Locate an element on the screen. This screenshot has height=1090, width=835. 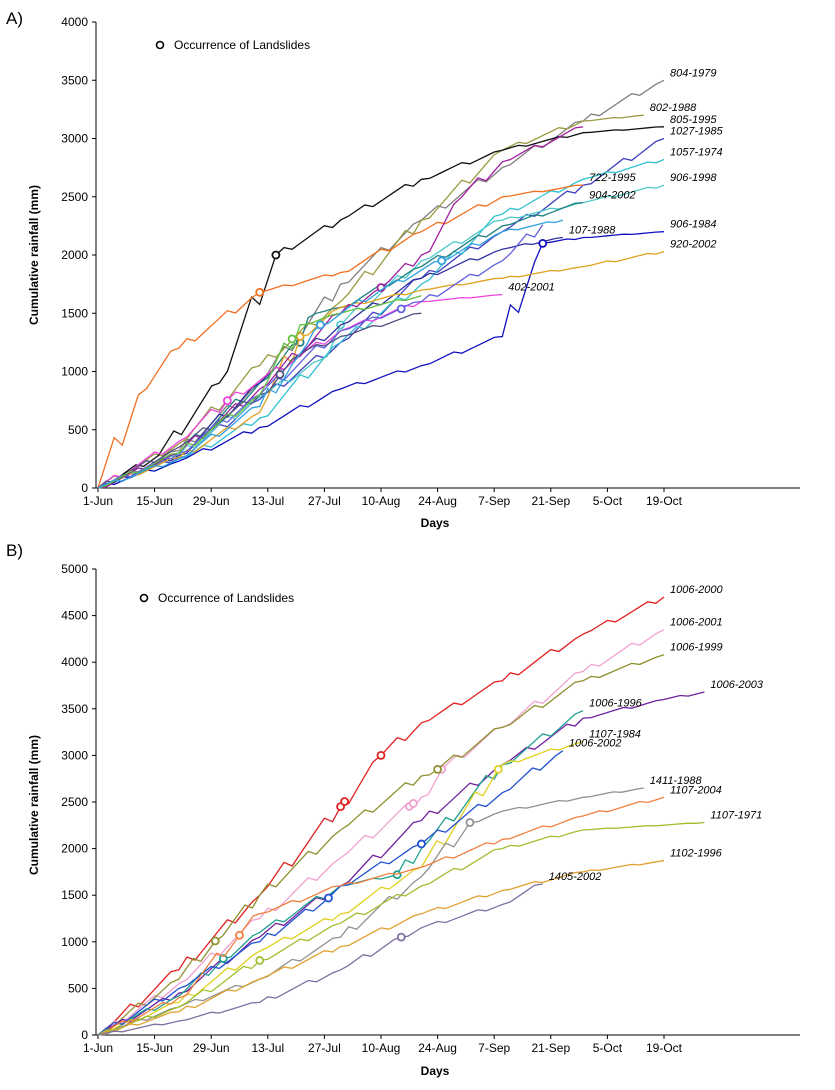
b-x-tick-label-5: 10-Aug is located at coordinates (381, 1048).